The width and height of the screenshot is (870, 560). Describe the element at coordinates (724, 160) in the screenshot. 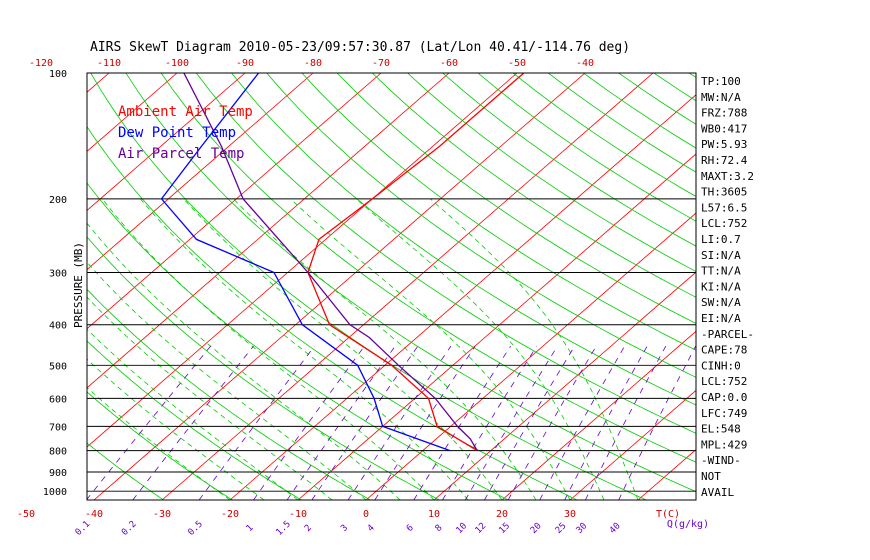

I see `stability-index: RH:72.4` at that location.